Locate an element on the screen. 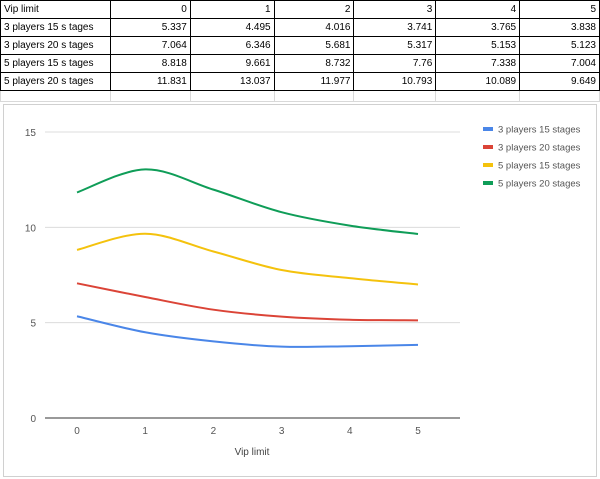  empty-row is located at coordinates (300, 96).